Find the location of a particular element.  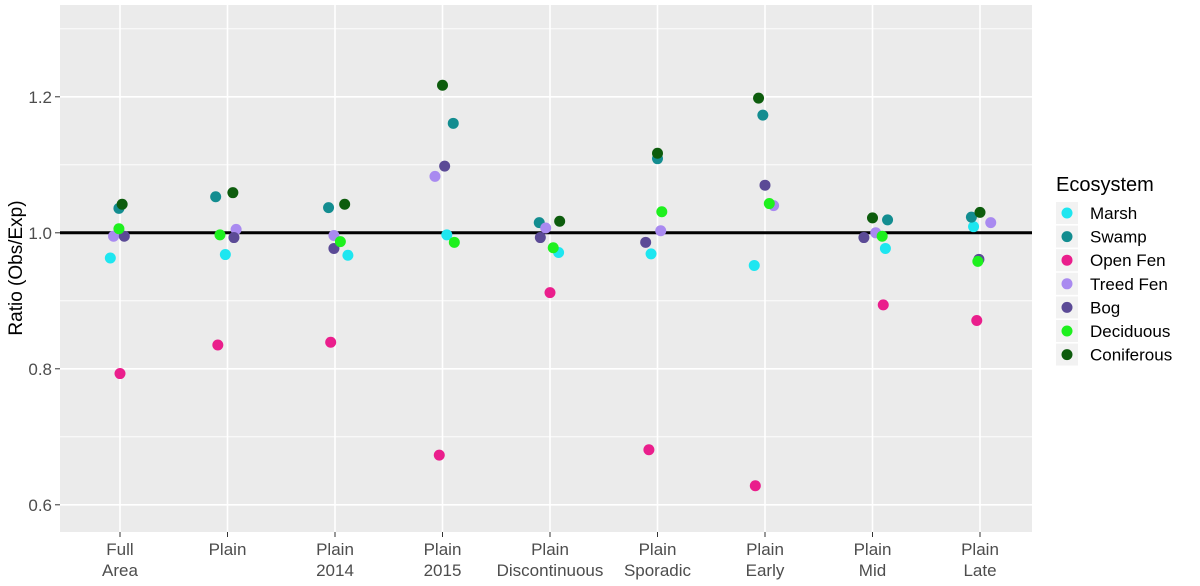

y-tick-label: 1.2 is located at coordinates (40, 97).